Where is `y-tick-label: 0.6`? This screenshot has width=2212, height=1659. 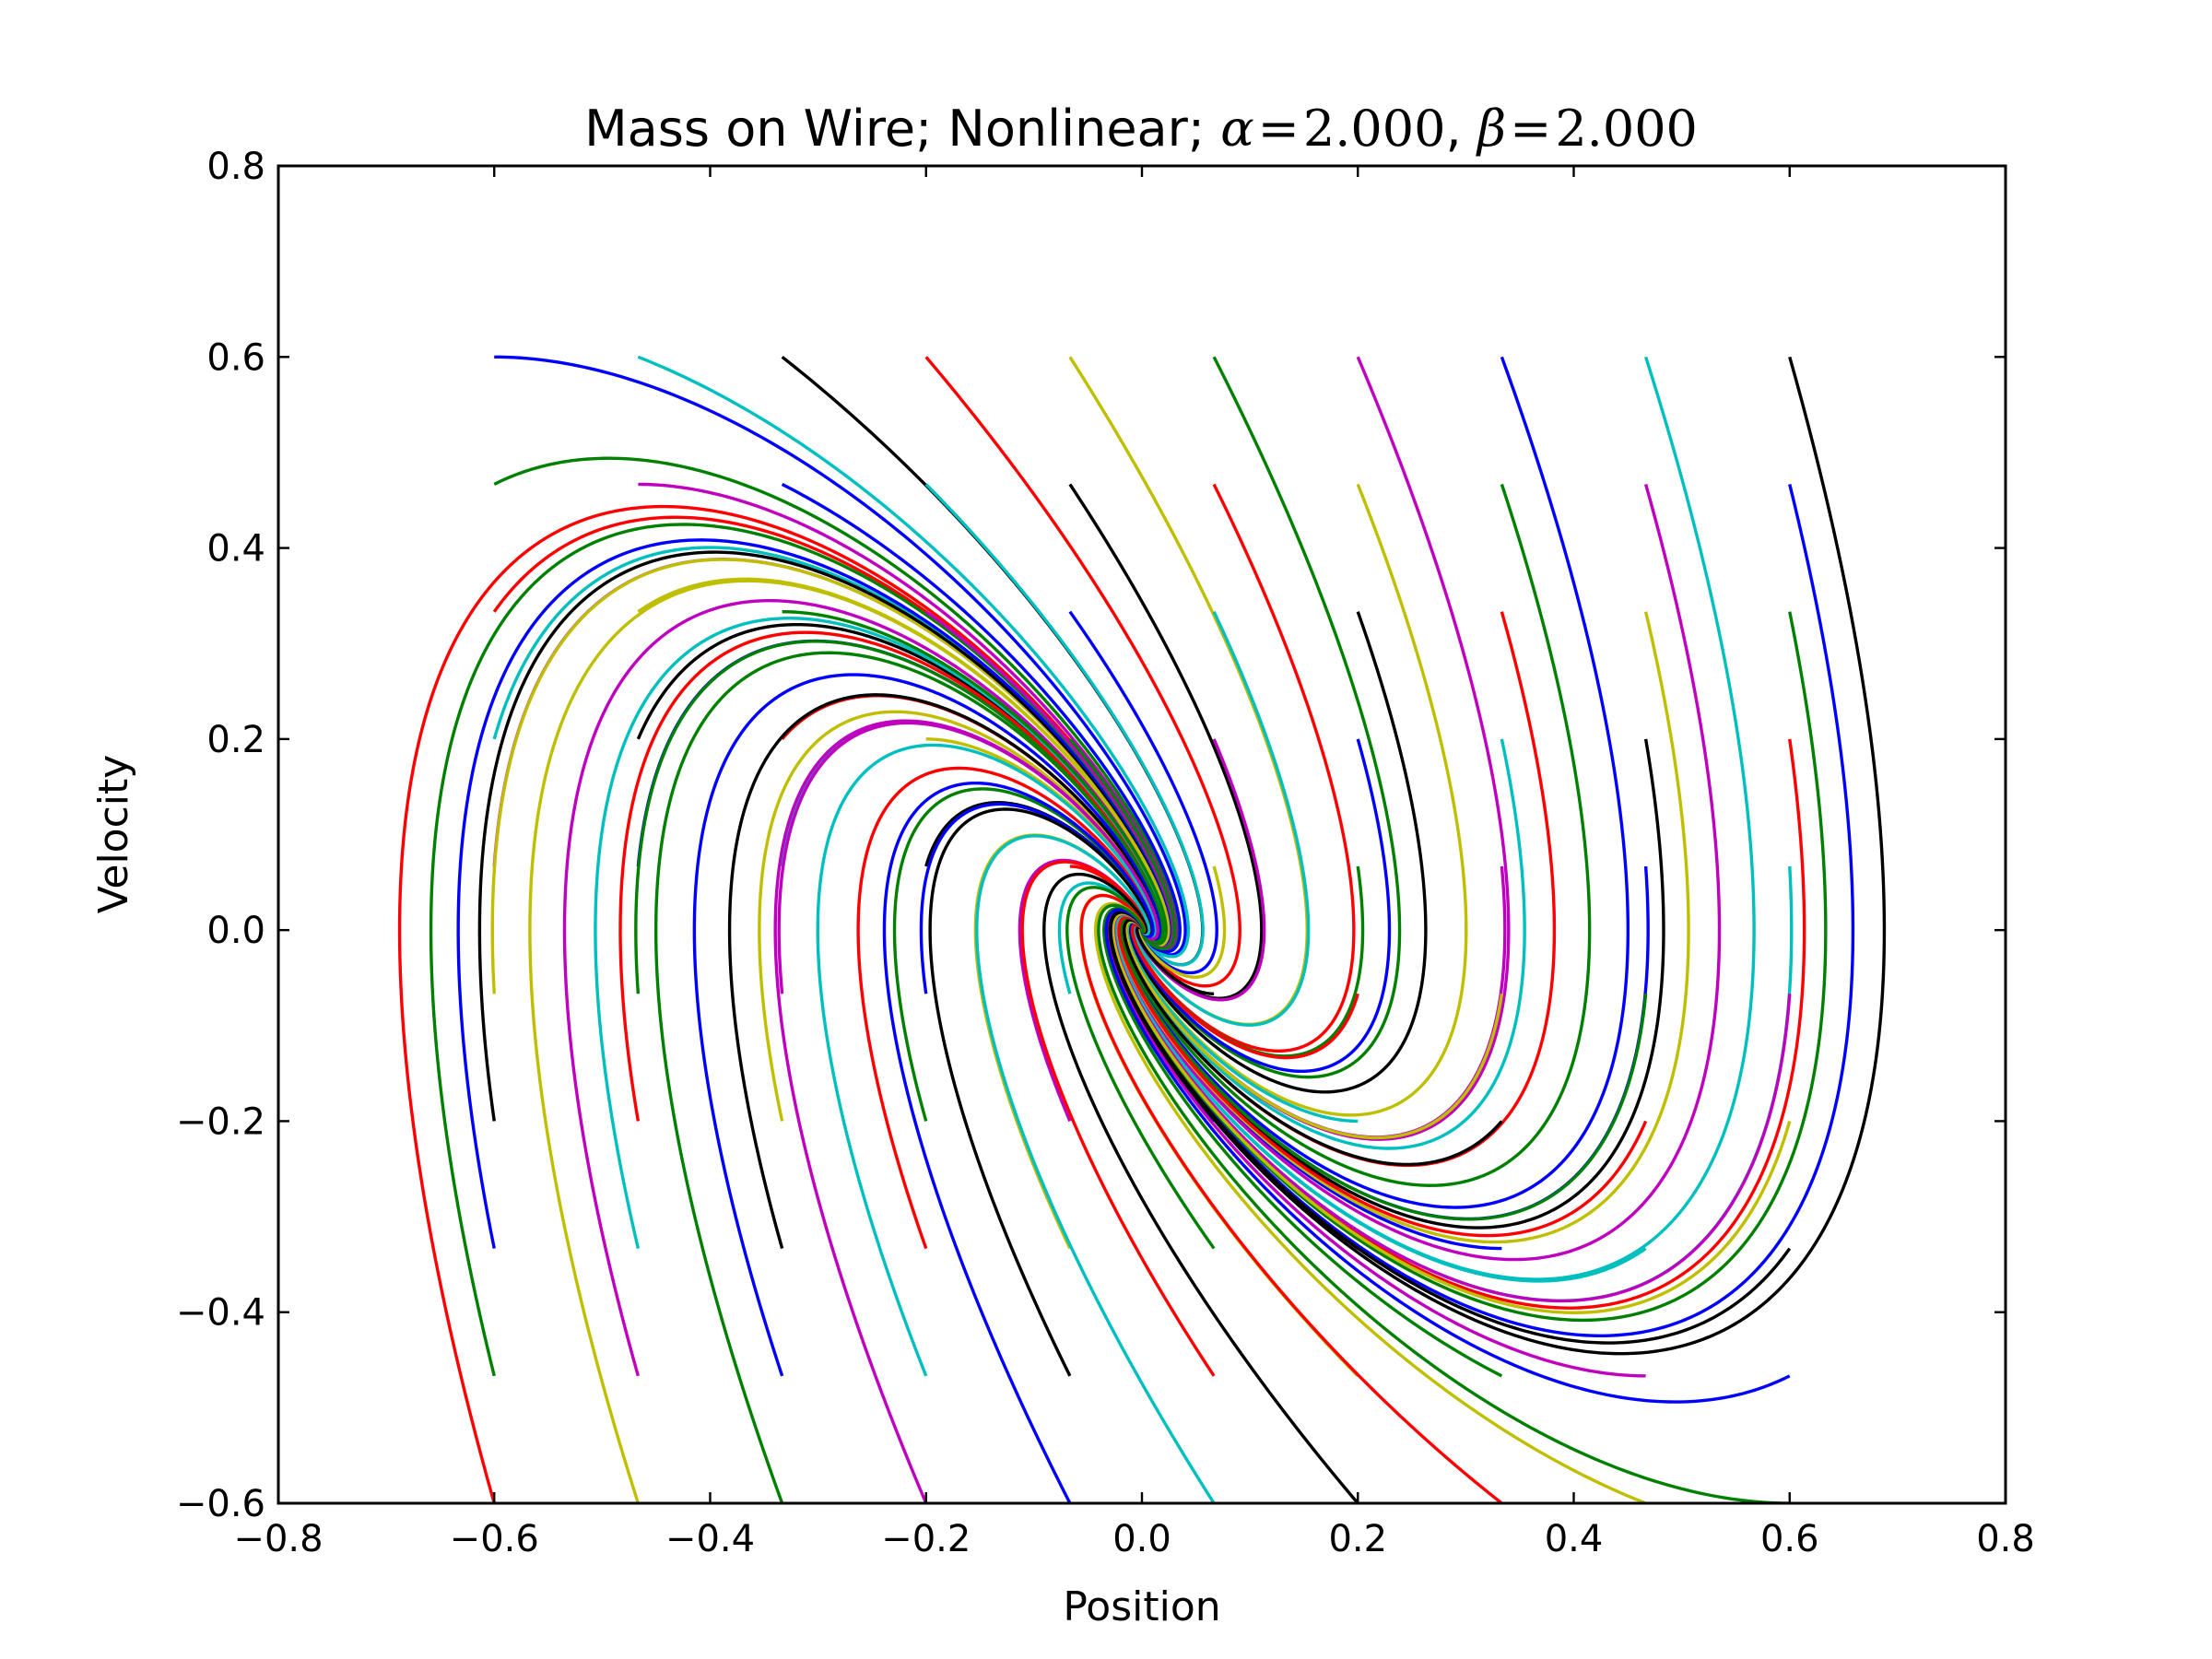 y-tick-label: 0.6 is located at coordinates (235, 357).